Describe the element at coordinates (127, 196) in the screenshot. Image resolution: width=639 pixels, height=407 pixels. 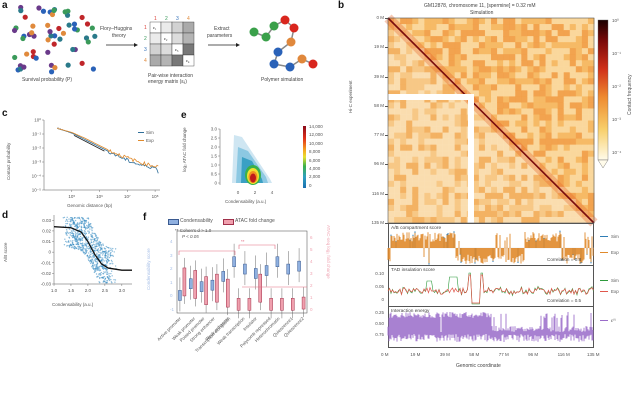
I see `x-tick-label: 10⁷` at that location.